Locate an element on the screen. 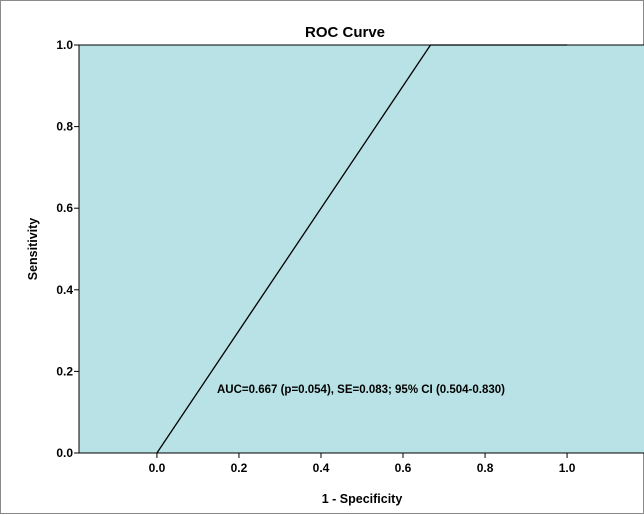 This screenshot has height=515, width=644. y-axis: 0.0 0.2 0.4 0.6 0.8 1.0 is located at coordinates (67, 249).